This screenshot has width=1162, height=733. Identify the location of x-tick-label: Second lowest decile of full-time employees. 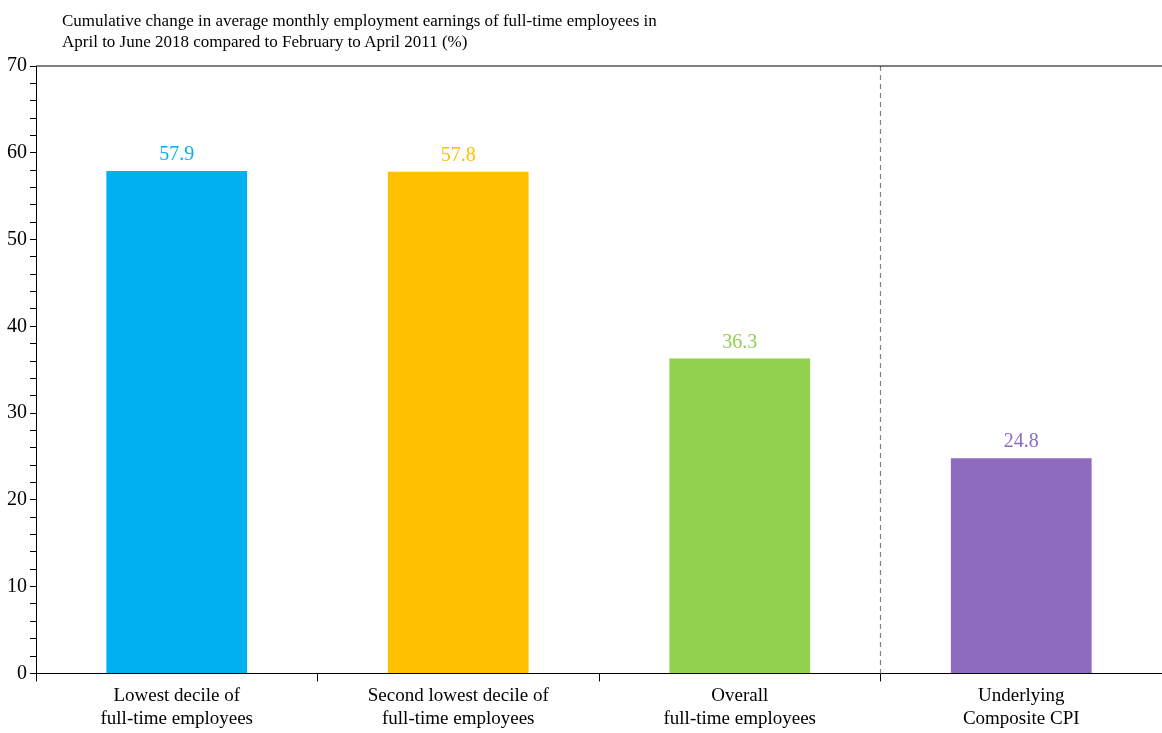
(458, 705).